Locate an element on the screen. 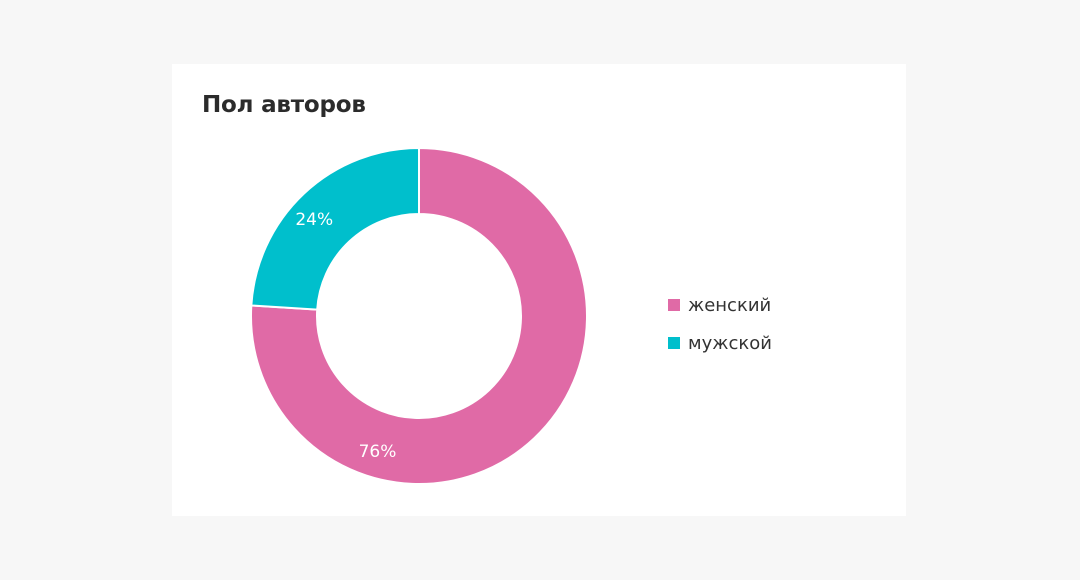  legend-item-male: мужской is located at coordinates (720, 343).